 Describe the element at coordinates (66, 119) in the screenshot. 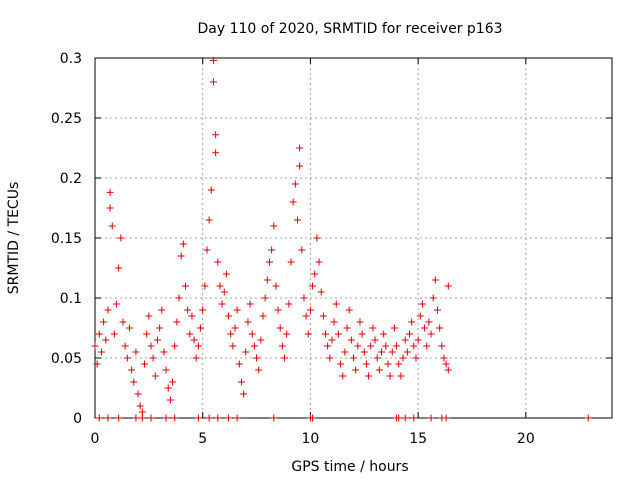

I see `y-tick-label: 0.25` at that location.